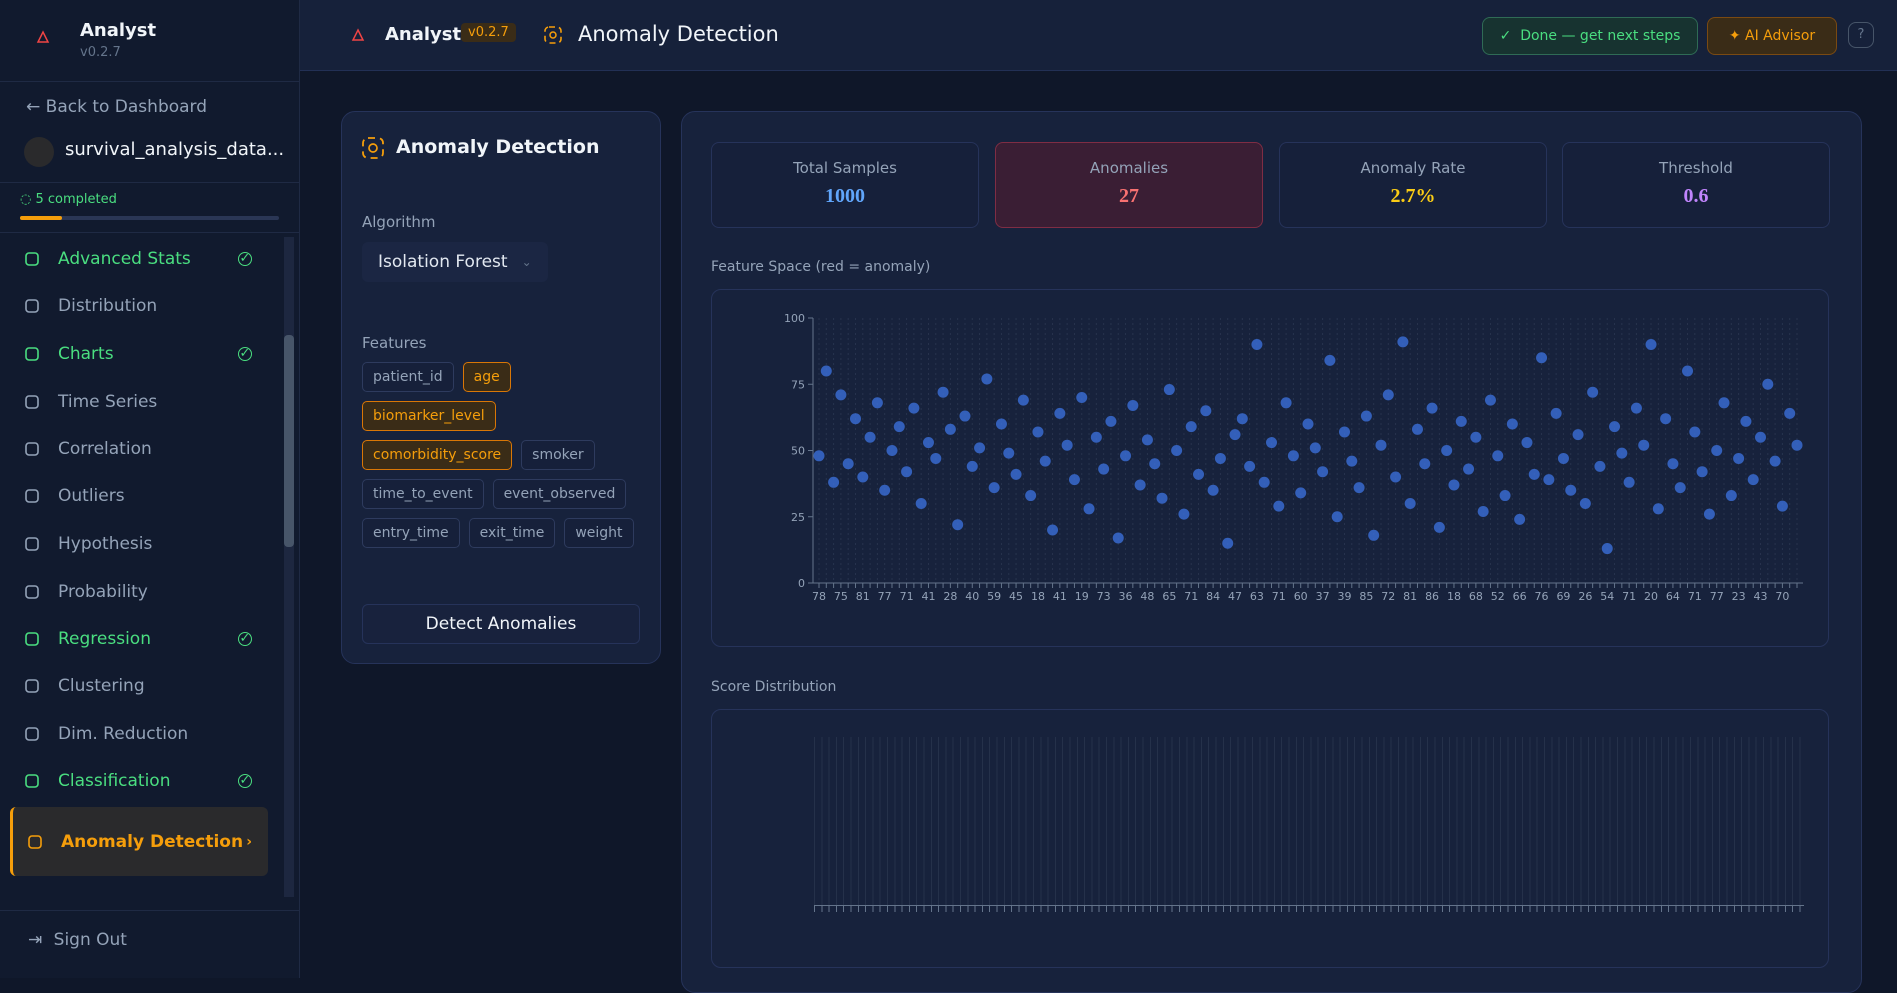 The image size is (1897, 993). What do you see at coordinates (821, 267) in the screenshot?
I see `scatter-title: Feature Space (red = anomaly)` at bounding box center [821, 267].